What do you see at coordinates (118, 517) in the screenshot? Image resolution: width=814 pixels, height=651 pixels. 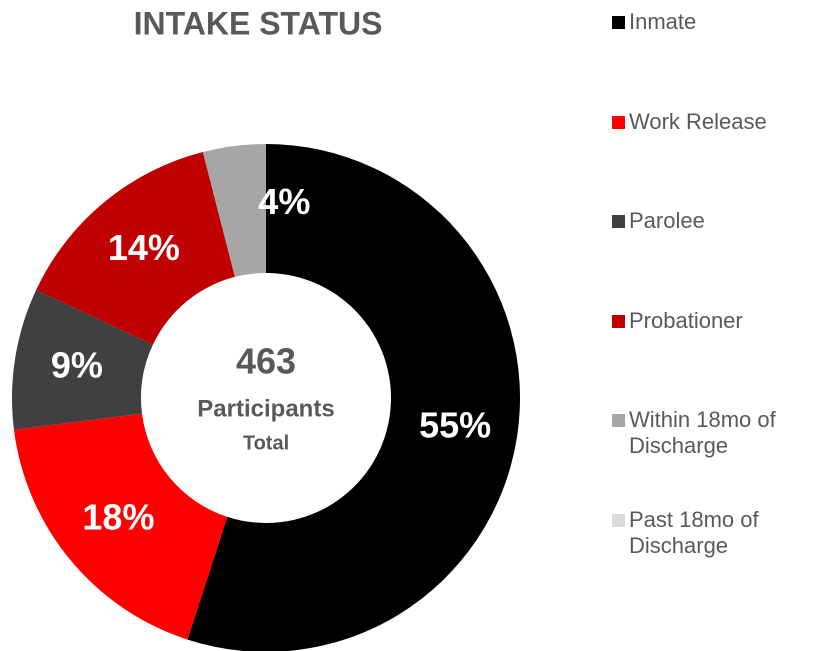 I see `data-label: 18%` at bounding box center [118, 517].